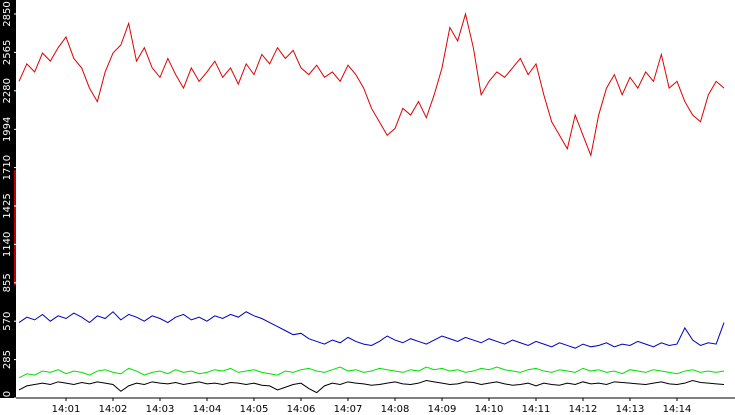 This screenshot has width=735, height=415. I want to click on y-tick-label: 1425, so click(7, 205).